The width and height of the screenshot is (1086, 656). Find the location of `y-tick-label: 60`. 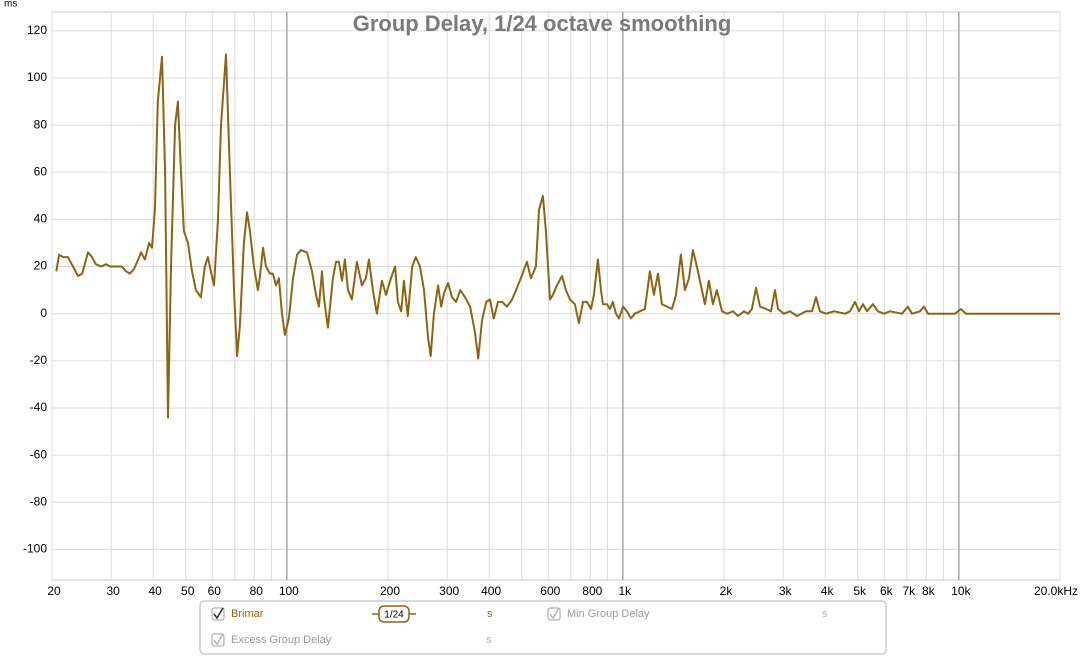

y-tick-label: 60 is located at coordinates (41, 171).